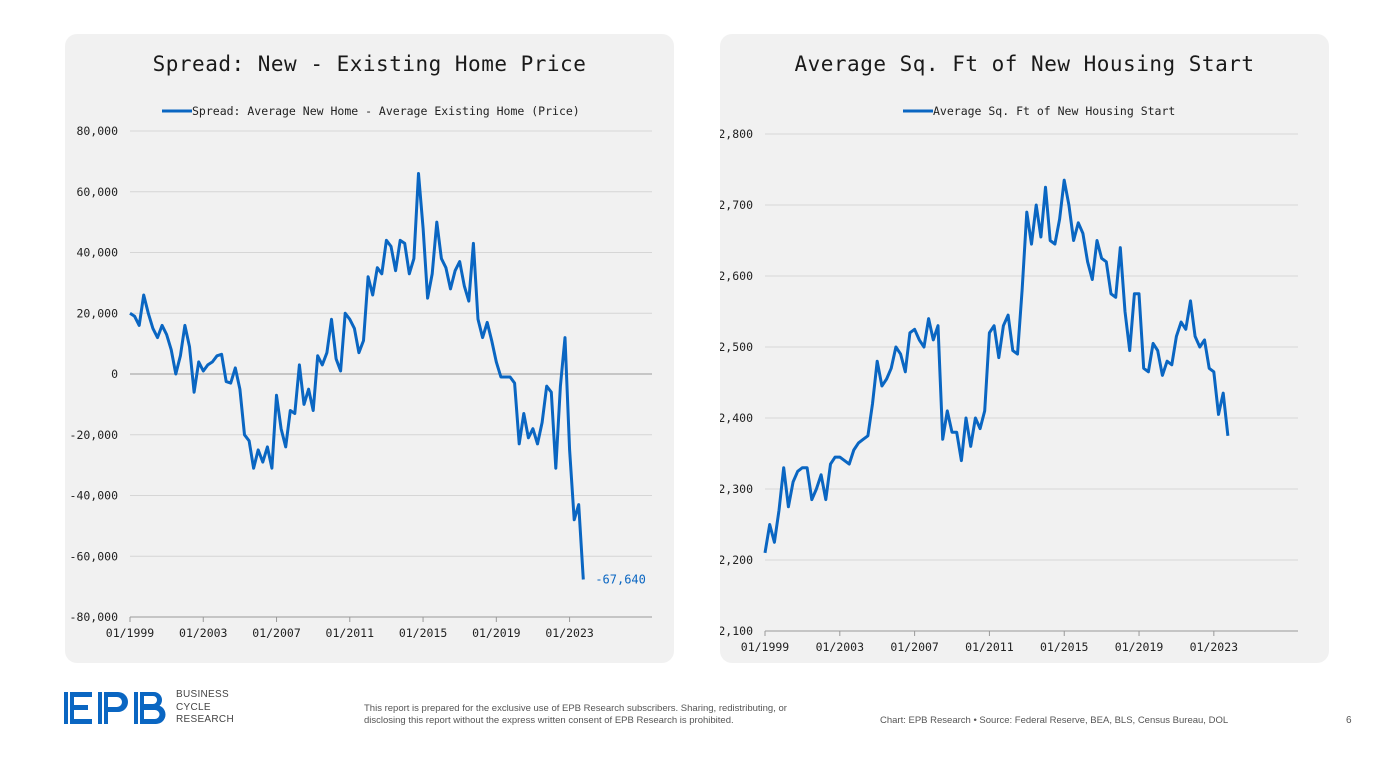 Image resolution: width=1388 pixels, height=772 pixels. Describe the element at coordinates (736, 276) in the screenshot. I see `y-tick-label: 2,600` at that location.